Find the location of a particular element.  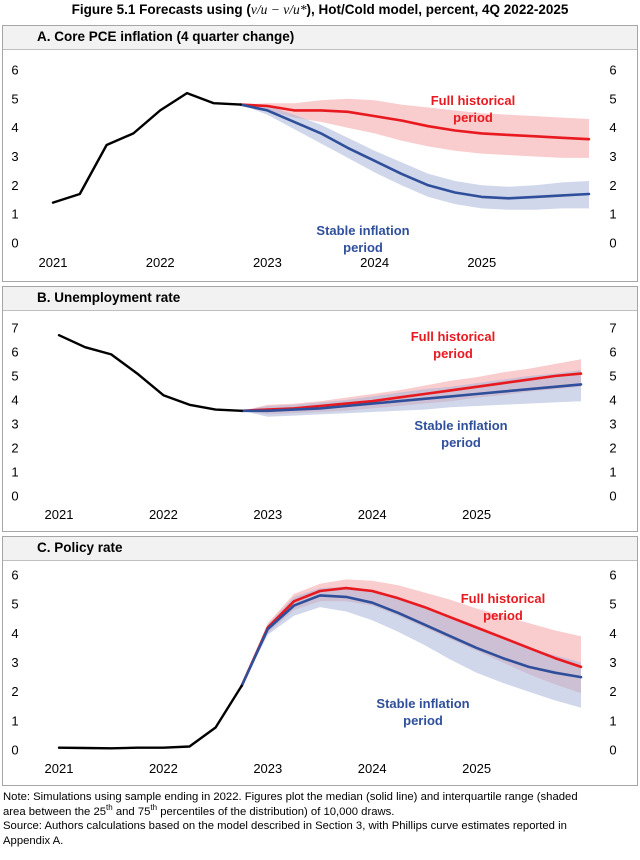

y-tick-label-right: 7 is located at coordinates (612, 328).